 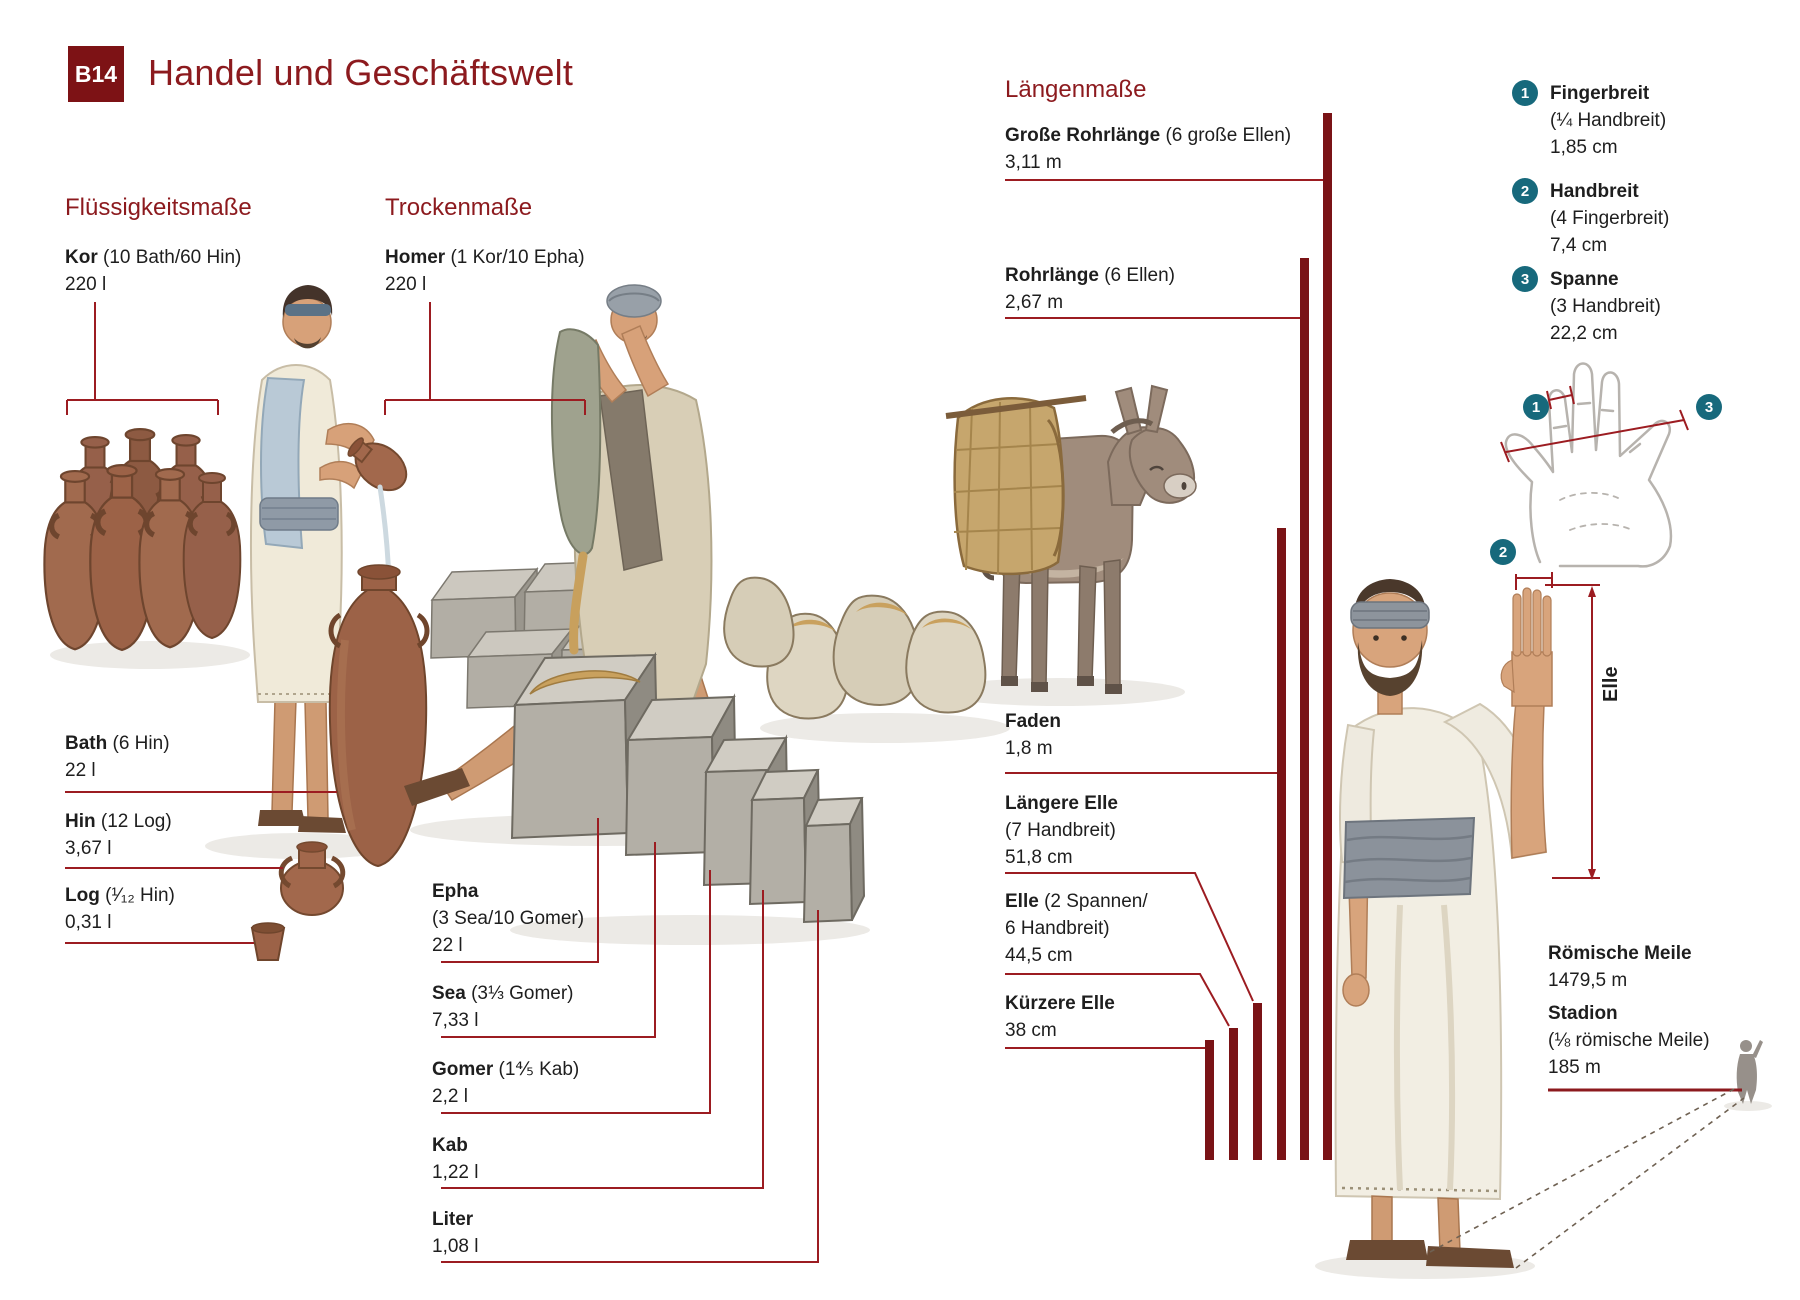 What do you see at coordinates (1594, 191) in the screenshot?
I see `handbreit-name: Handbreit` at bounding box center [1594, 191].